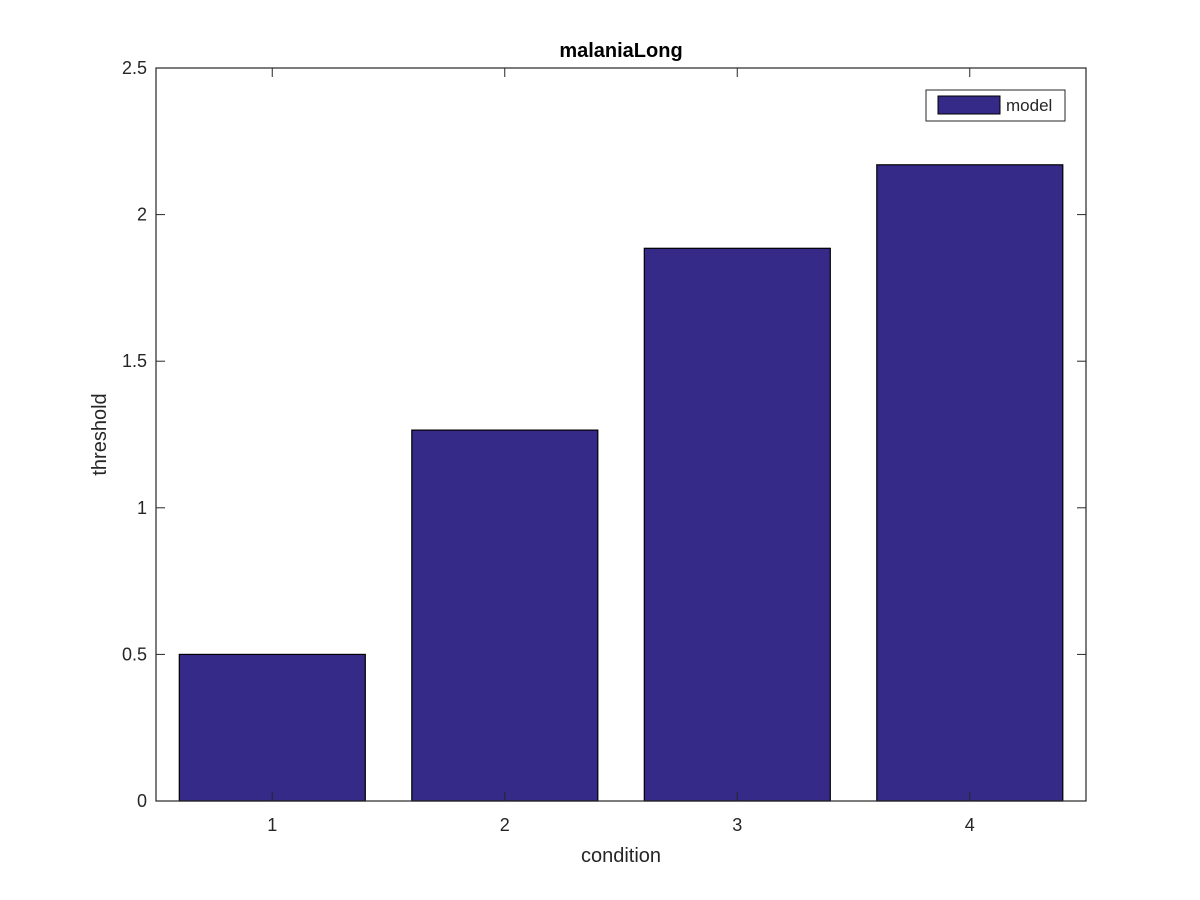 The width and height of the screenshot is (1200, 900). Describe the element at coordinates (737, 825) in the screenshot. I see `x-tick-label: 3` at that location.